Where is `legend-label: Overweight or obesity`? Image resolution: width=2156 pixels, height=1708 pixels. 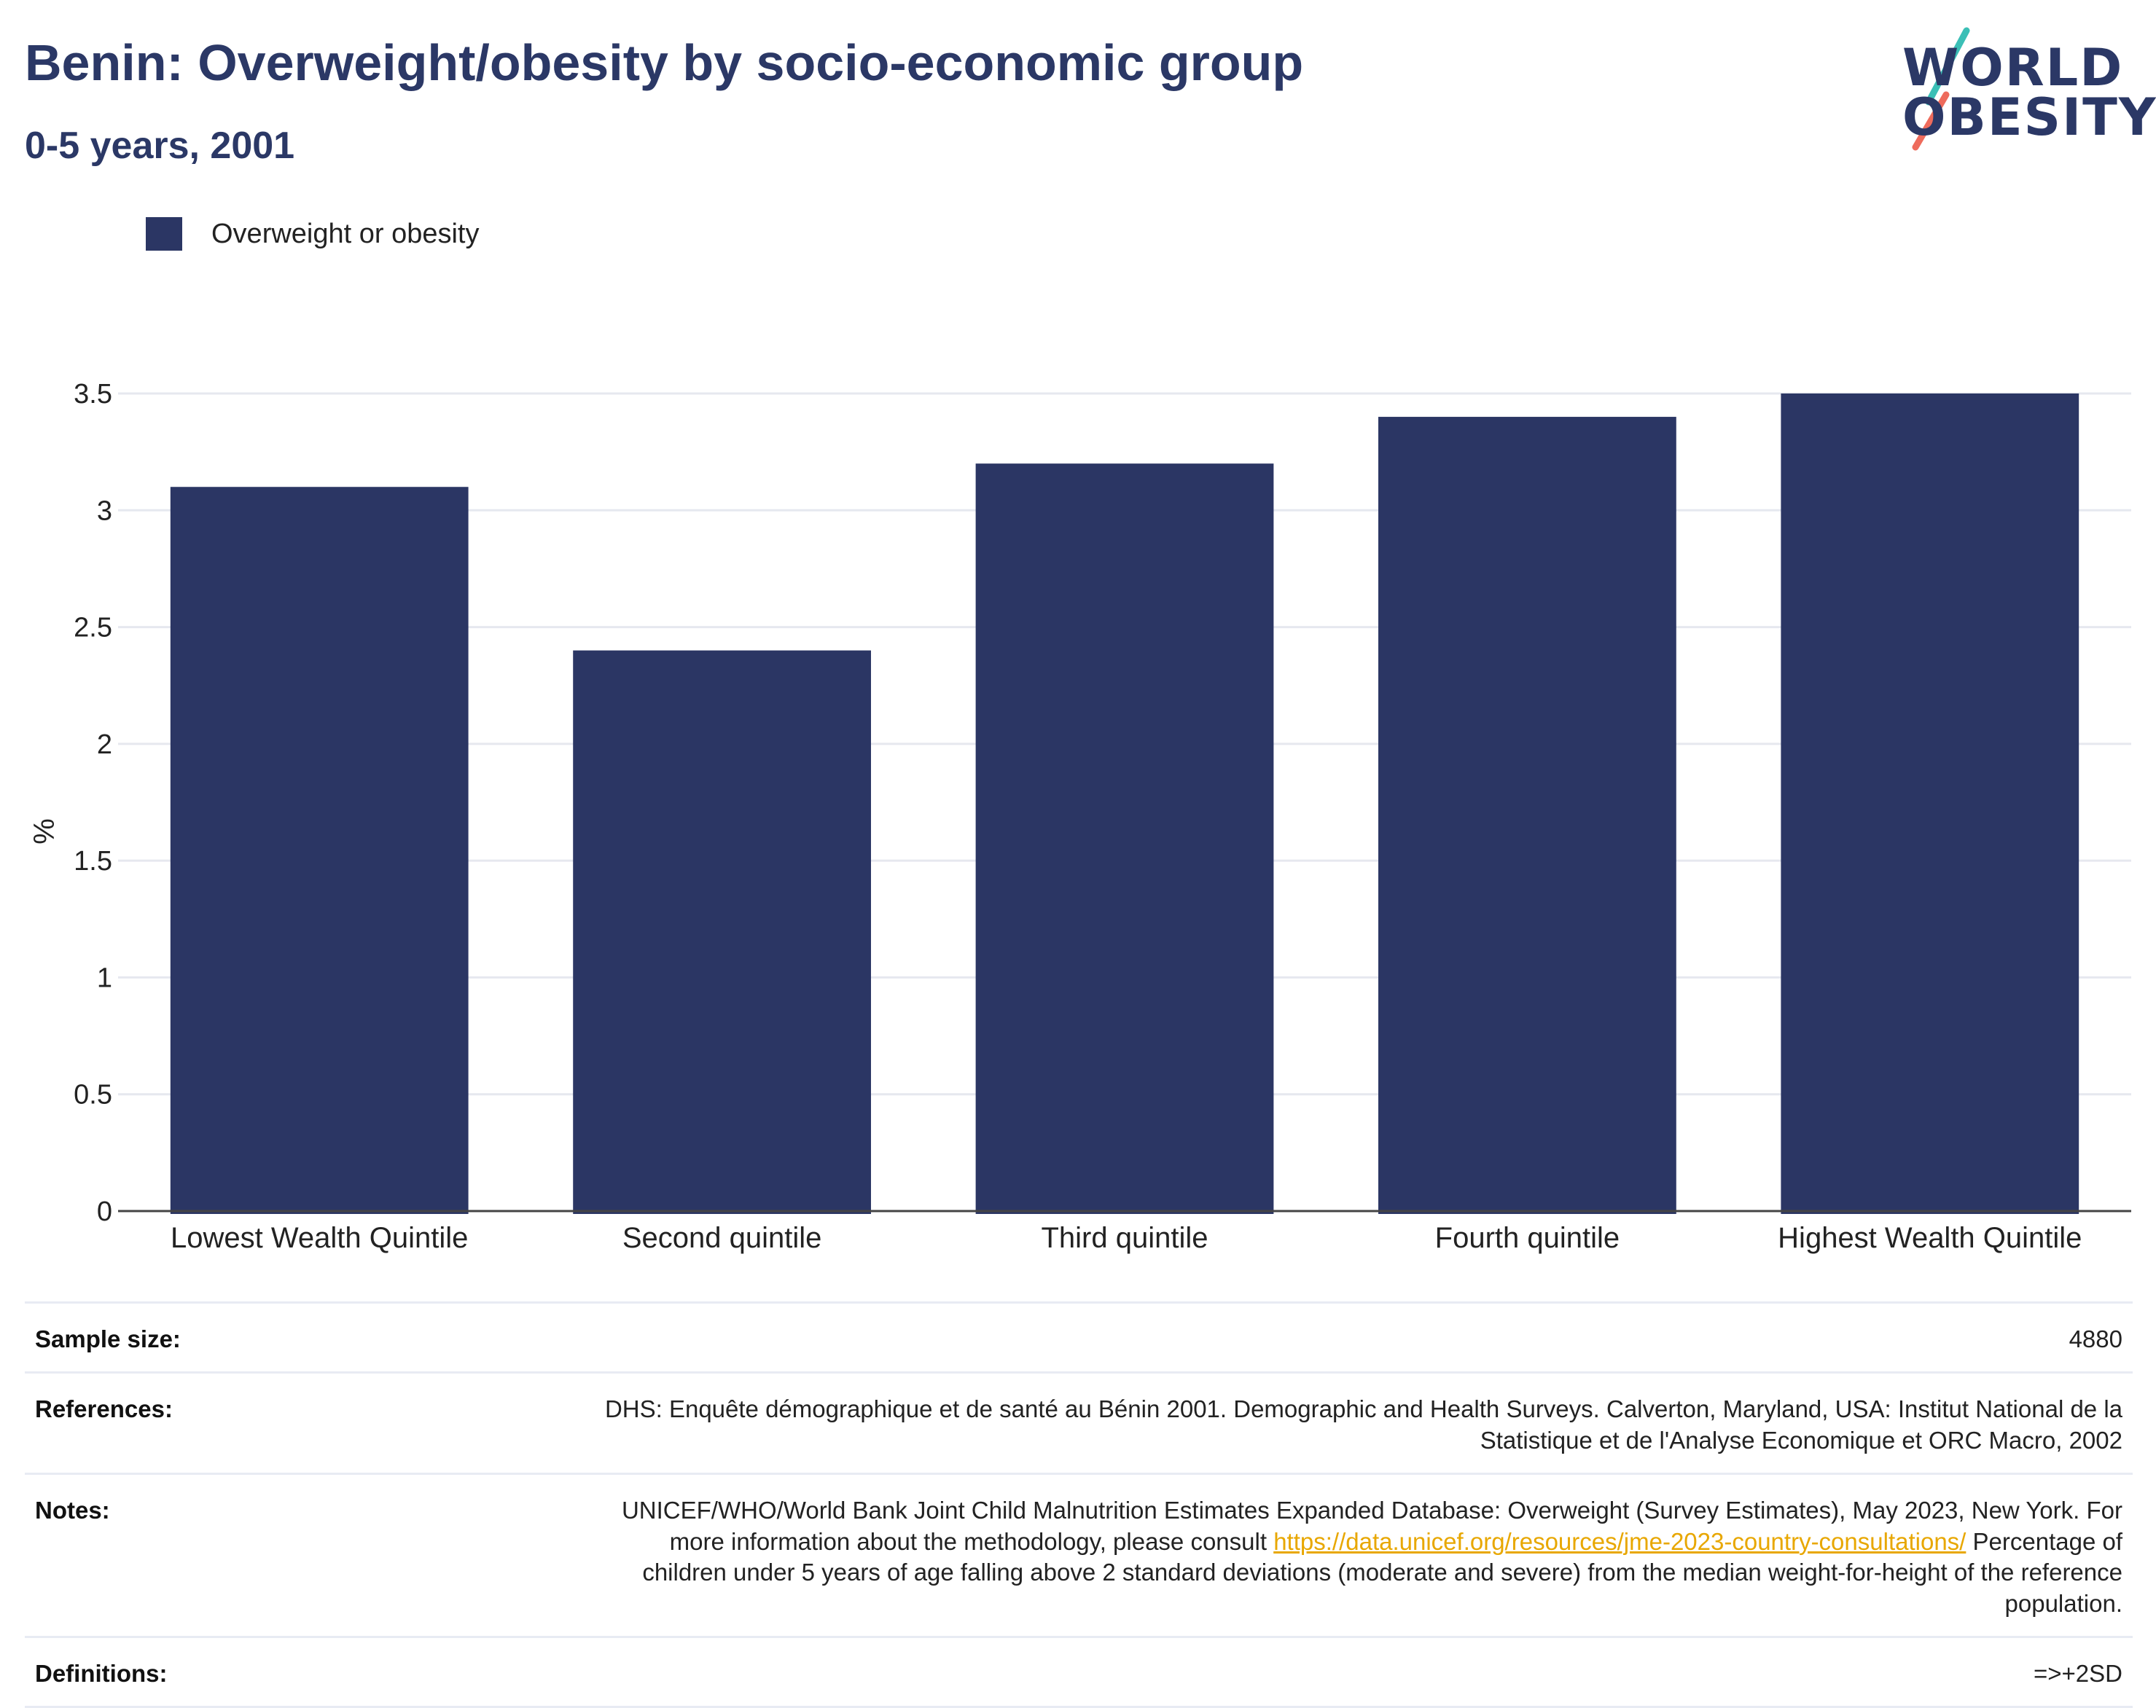 legend-label: Overweight or obesity is located at coordinates (345, 233).